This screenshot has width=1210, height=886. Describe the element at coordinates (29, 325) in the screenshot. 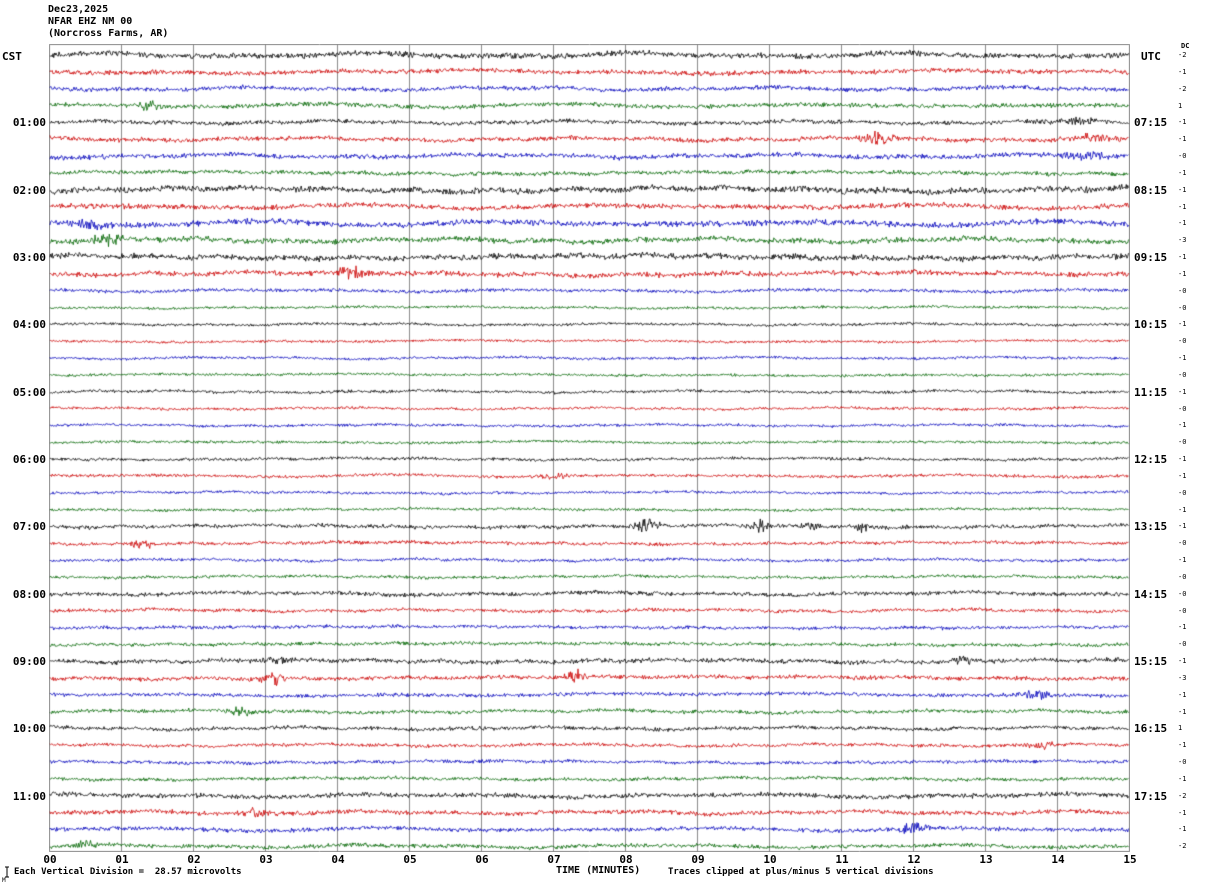

I see `left-time-label: 04:00` at that location.